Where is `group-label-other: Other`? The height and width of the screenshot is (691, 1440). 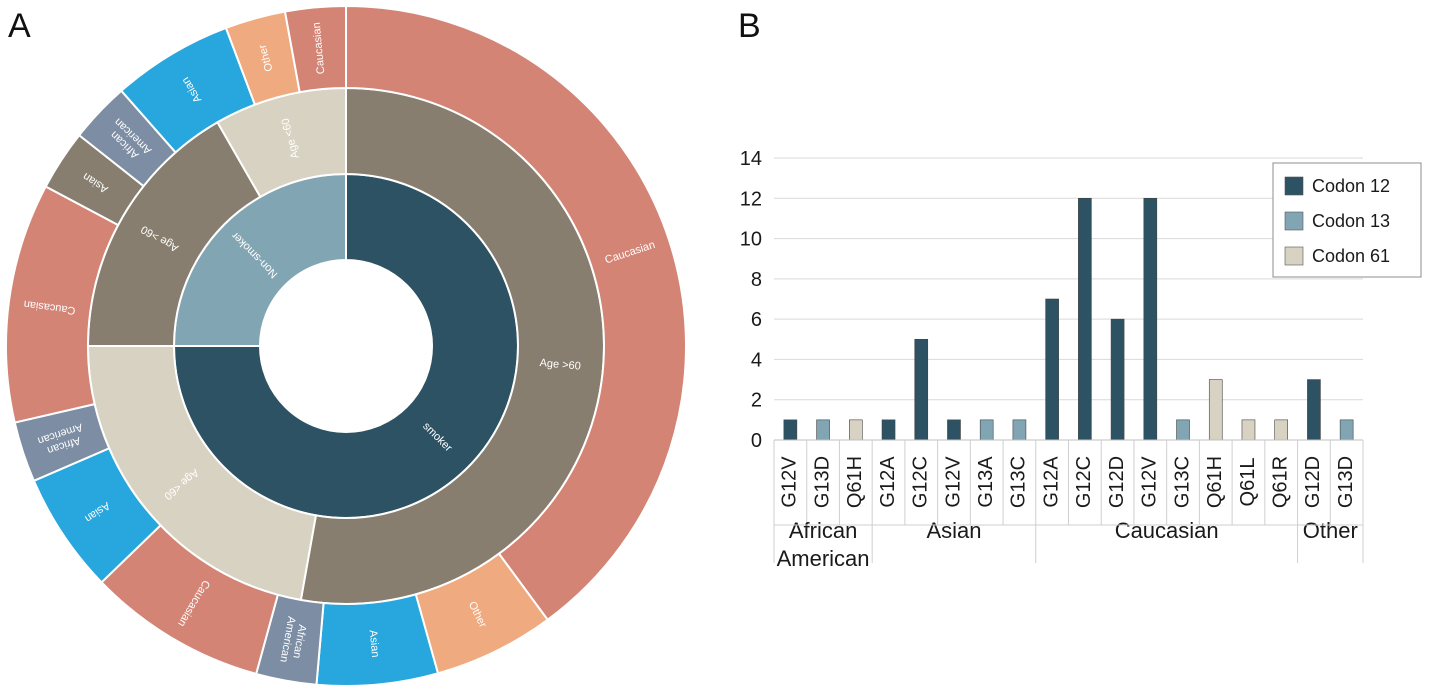 group-label-other: Other is located at coordinates (1330, 530).